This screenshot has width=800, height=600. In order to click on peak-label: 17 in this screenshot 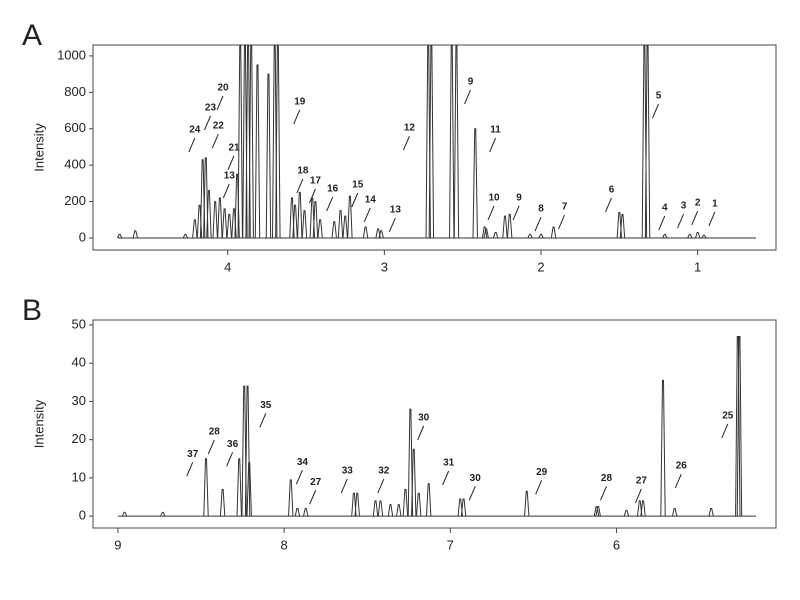, I will do `click(316, 181)`.